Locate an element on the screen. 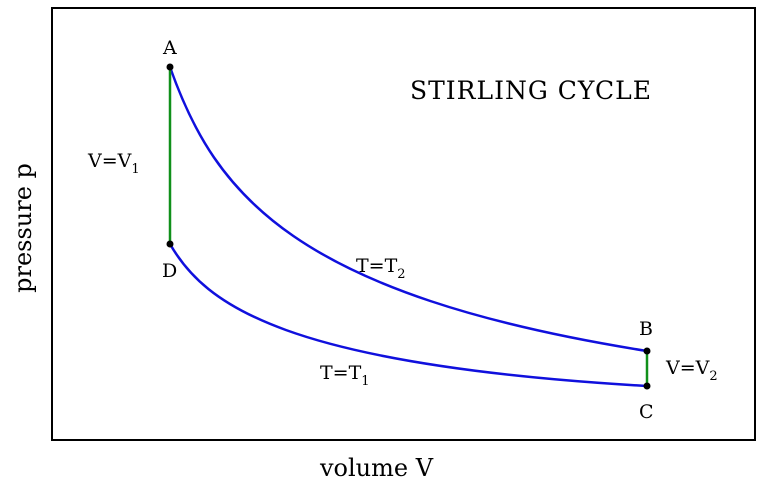  label-v-equals-v2: V=V2 is located at coordinates (691, 370).